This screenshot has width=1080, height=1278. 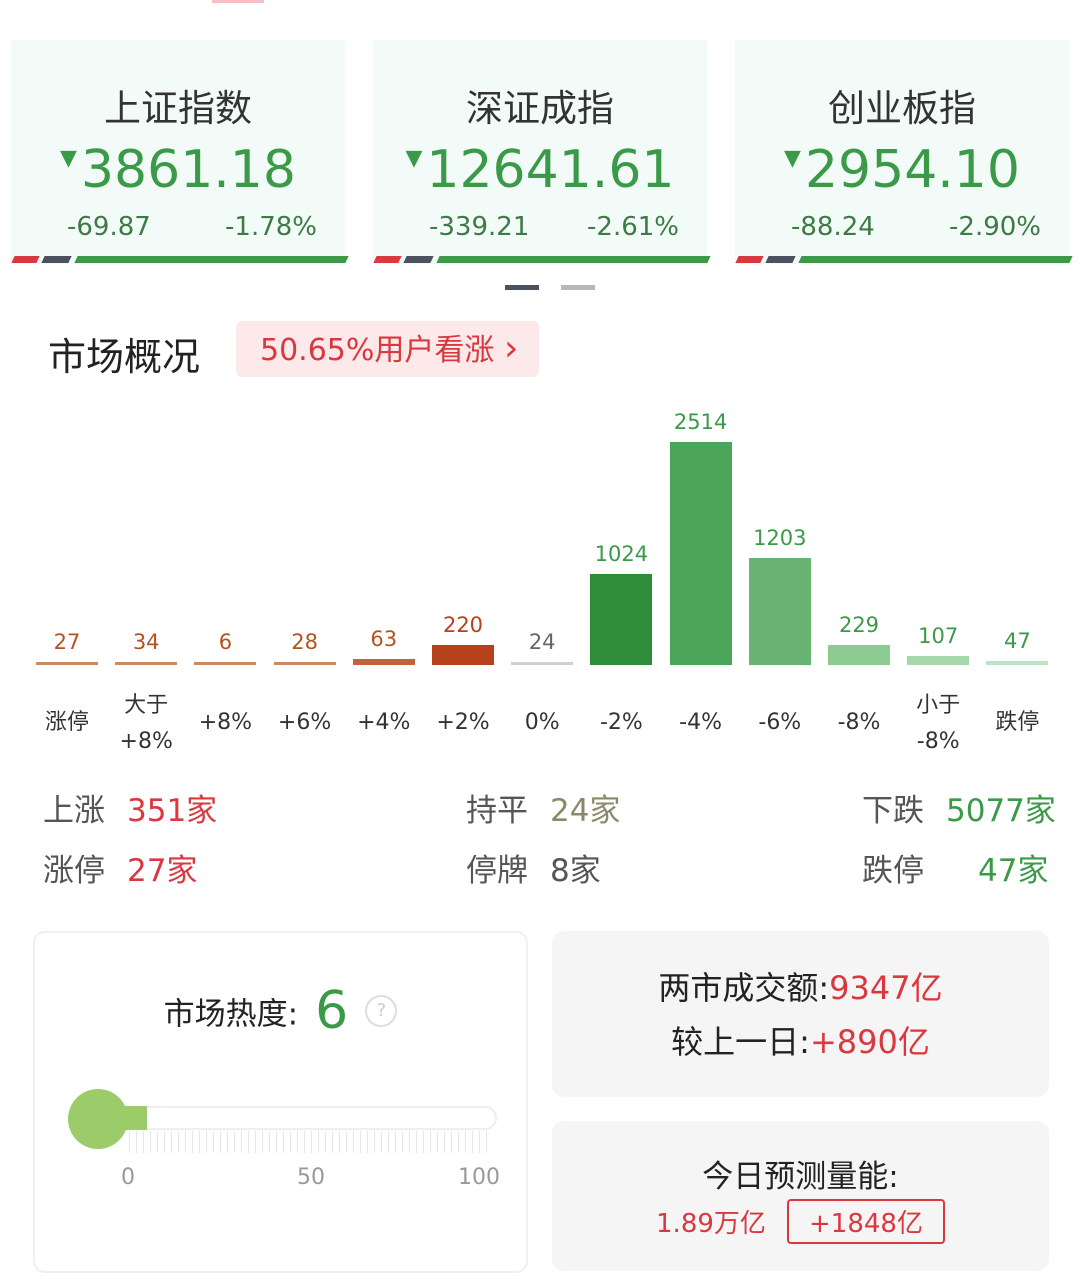 I want to click on stat-item: 持平 24家, so click(x=543, y=807).